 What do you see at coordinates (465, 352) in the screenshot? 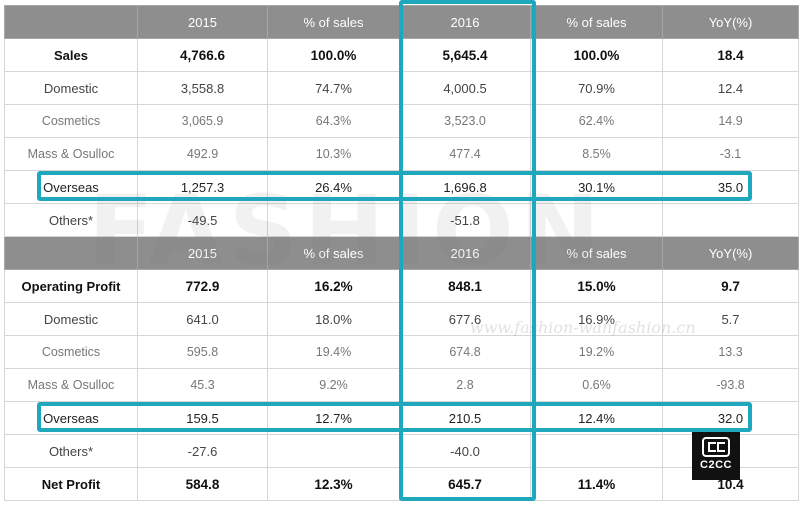
I see `cell-2016: 674.8` at bounding box center [465, 352].